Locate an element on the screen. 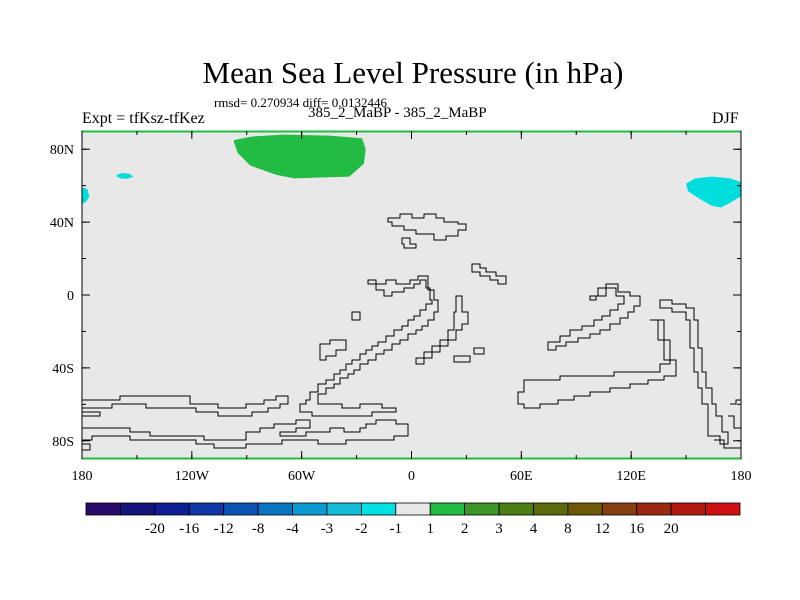 The height and width of the screenshot is (600, 800). y-tick-label: 80S is located at coordinates (63, 442).